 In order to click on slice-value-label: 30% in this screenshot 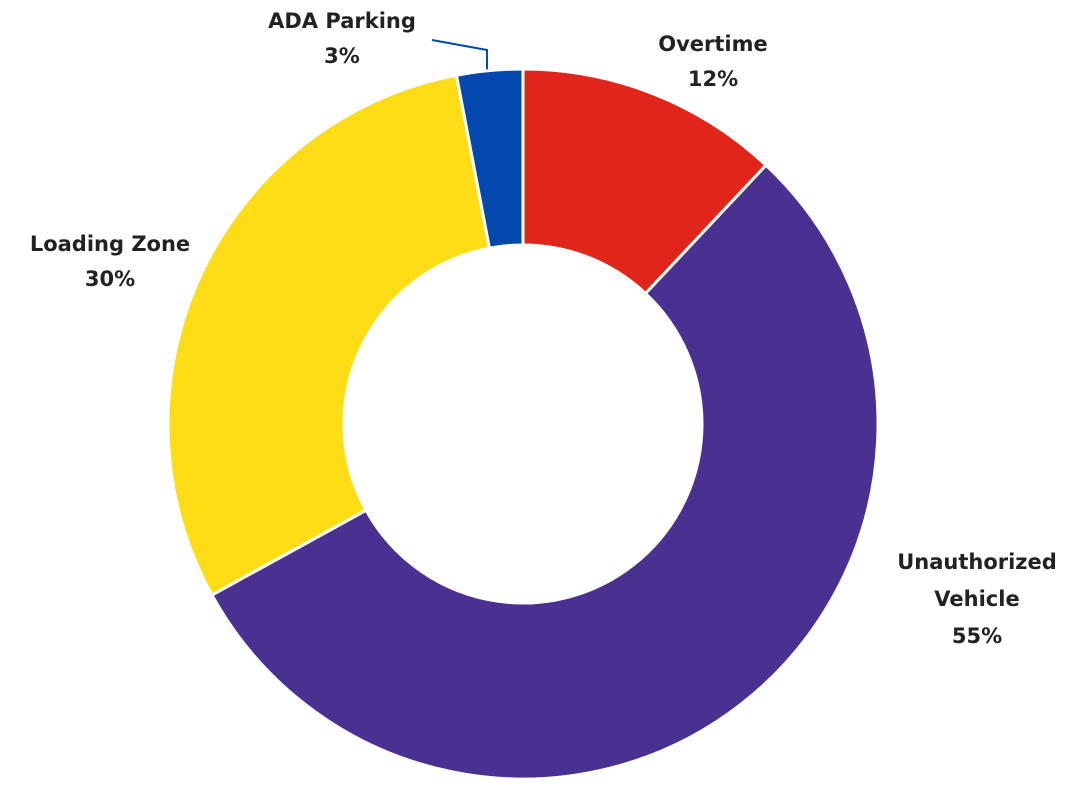, I will do `click(110, 279)`.